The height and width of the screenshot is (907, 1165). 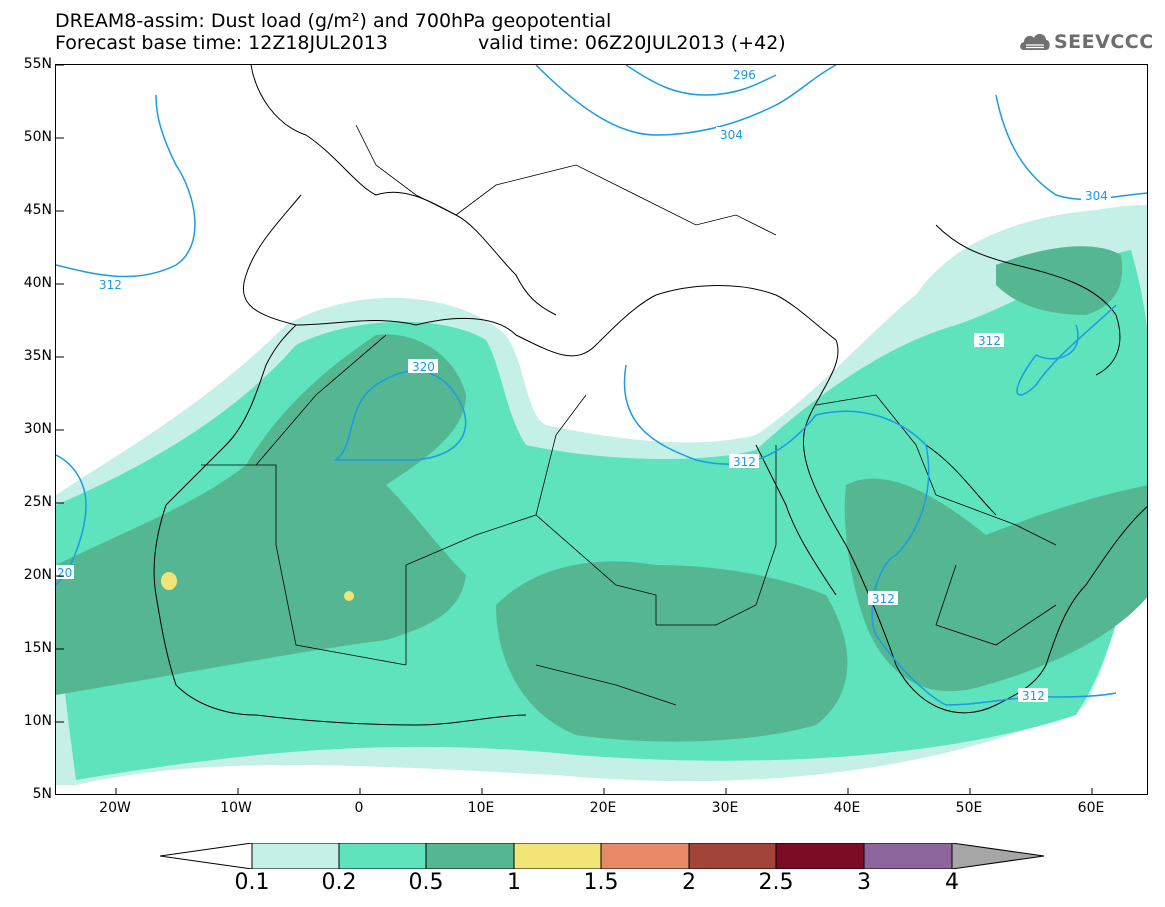 I want to click on contour-304-east, so click(x=1071, y=147).